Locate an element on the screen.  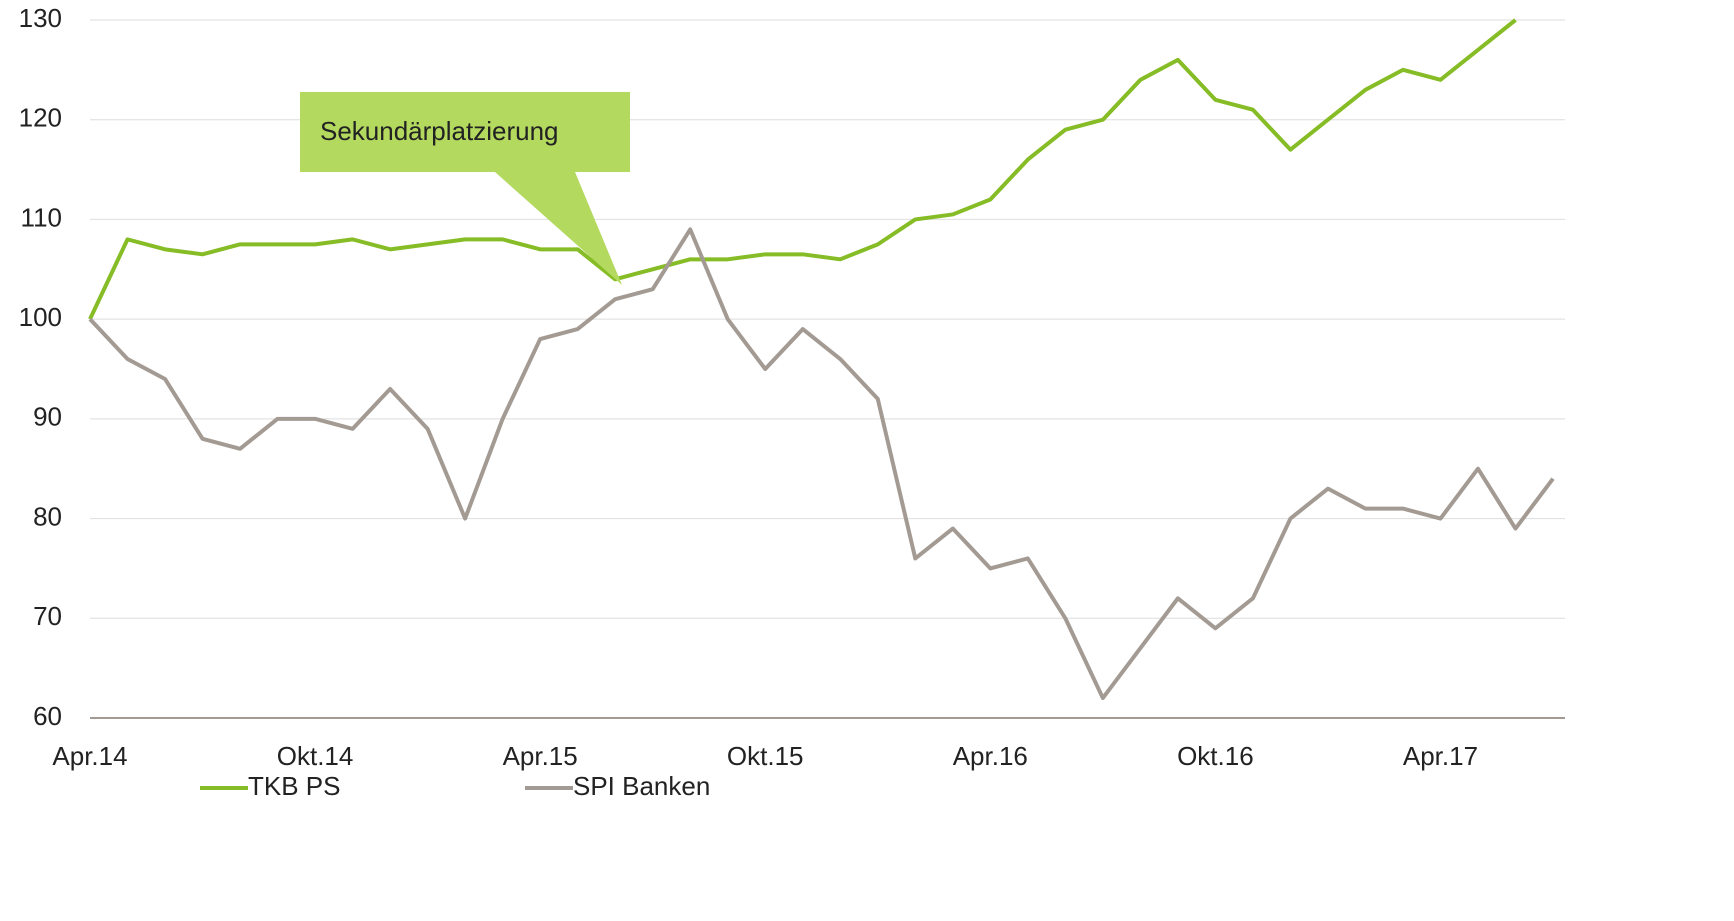
x-tick-label: Okt.14 is located at coordinates (315, 756).